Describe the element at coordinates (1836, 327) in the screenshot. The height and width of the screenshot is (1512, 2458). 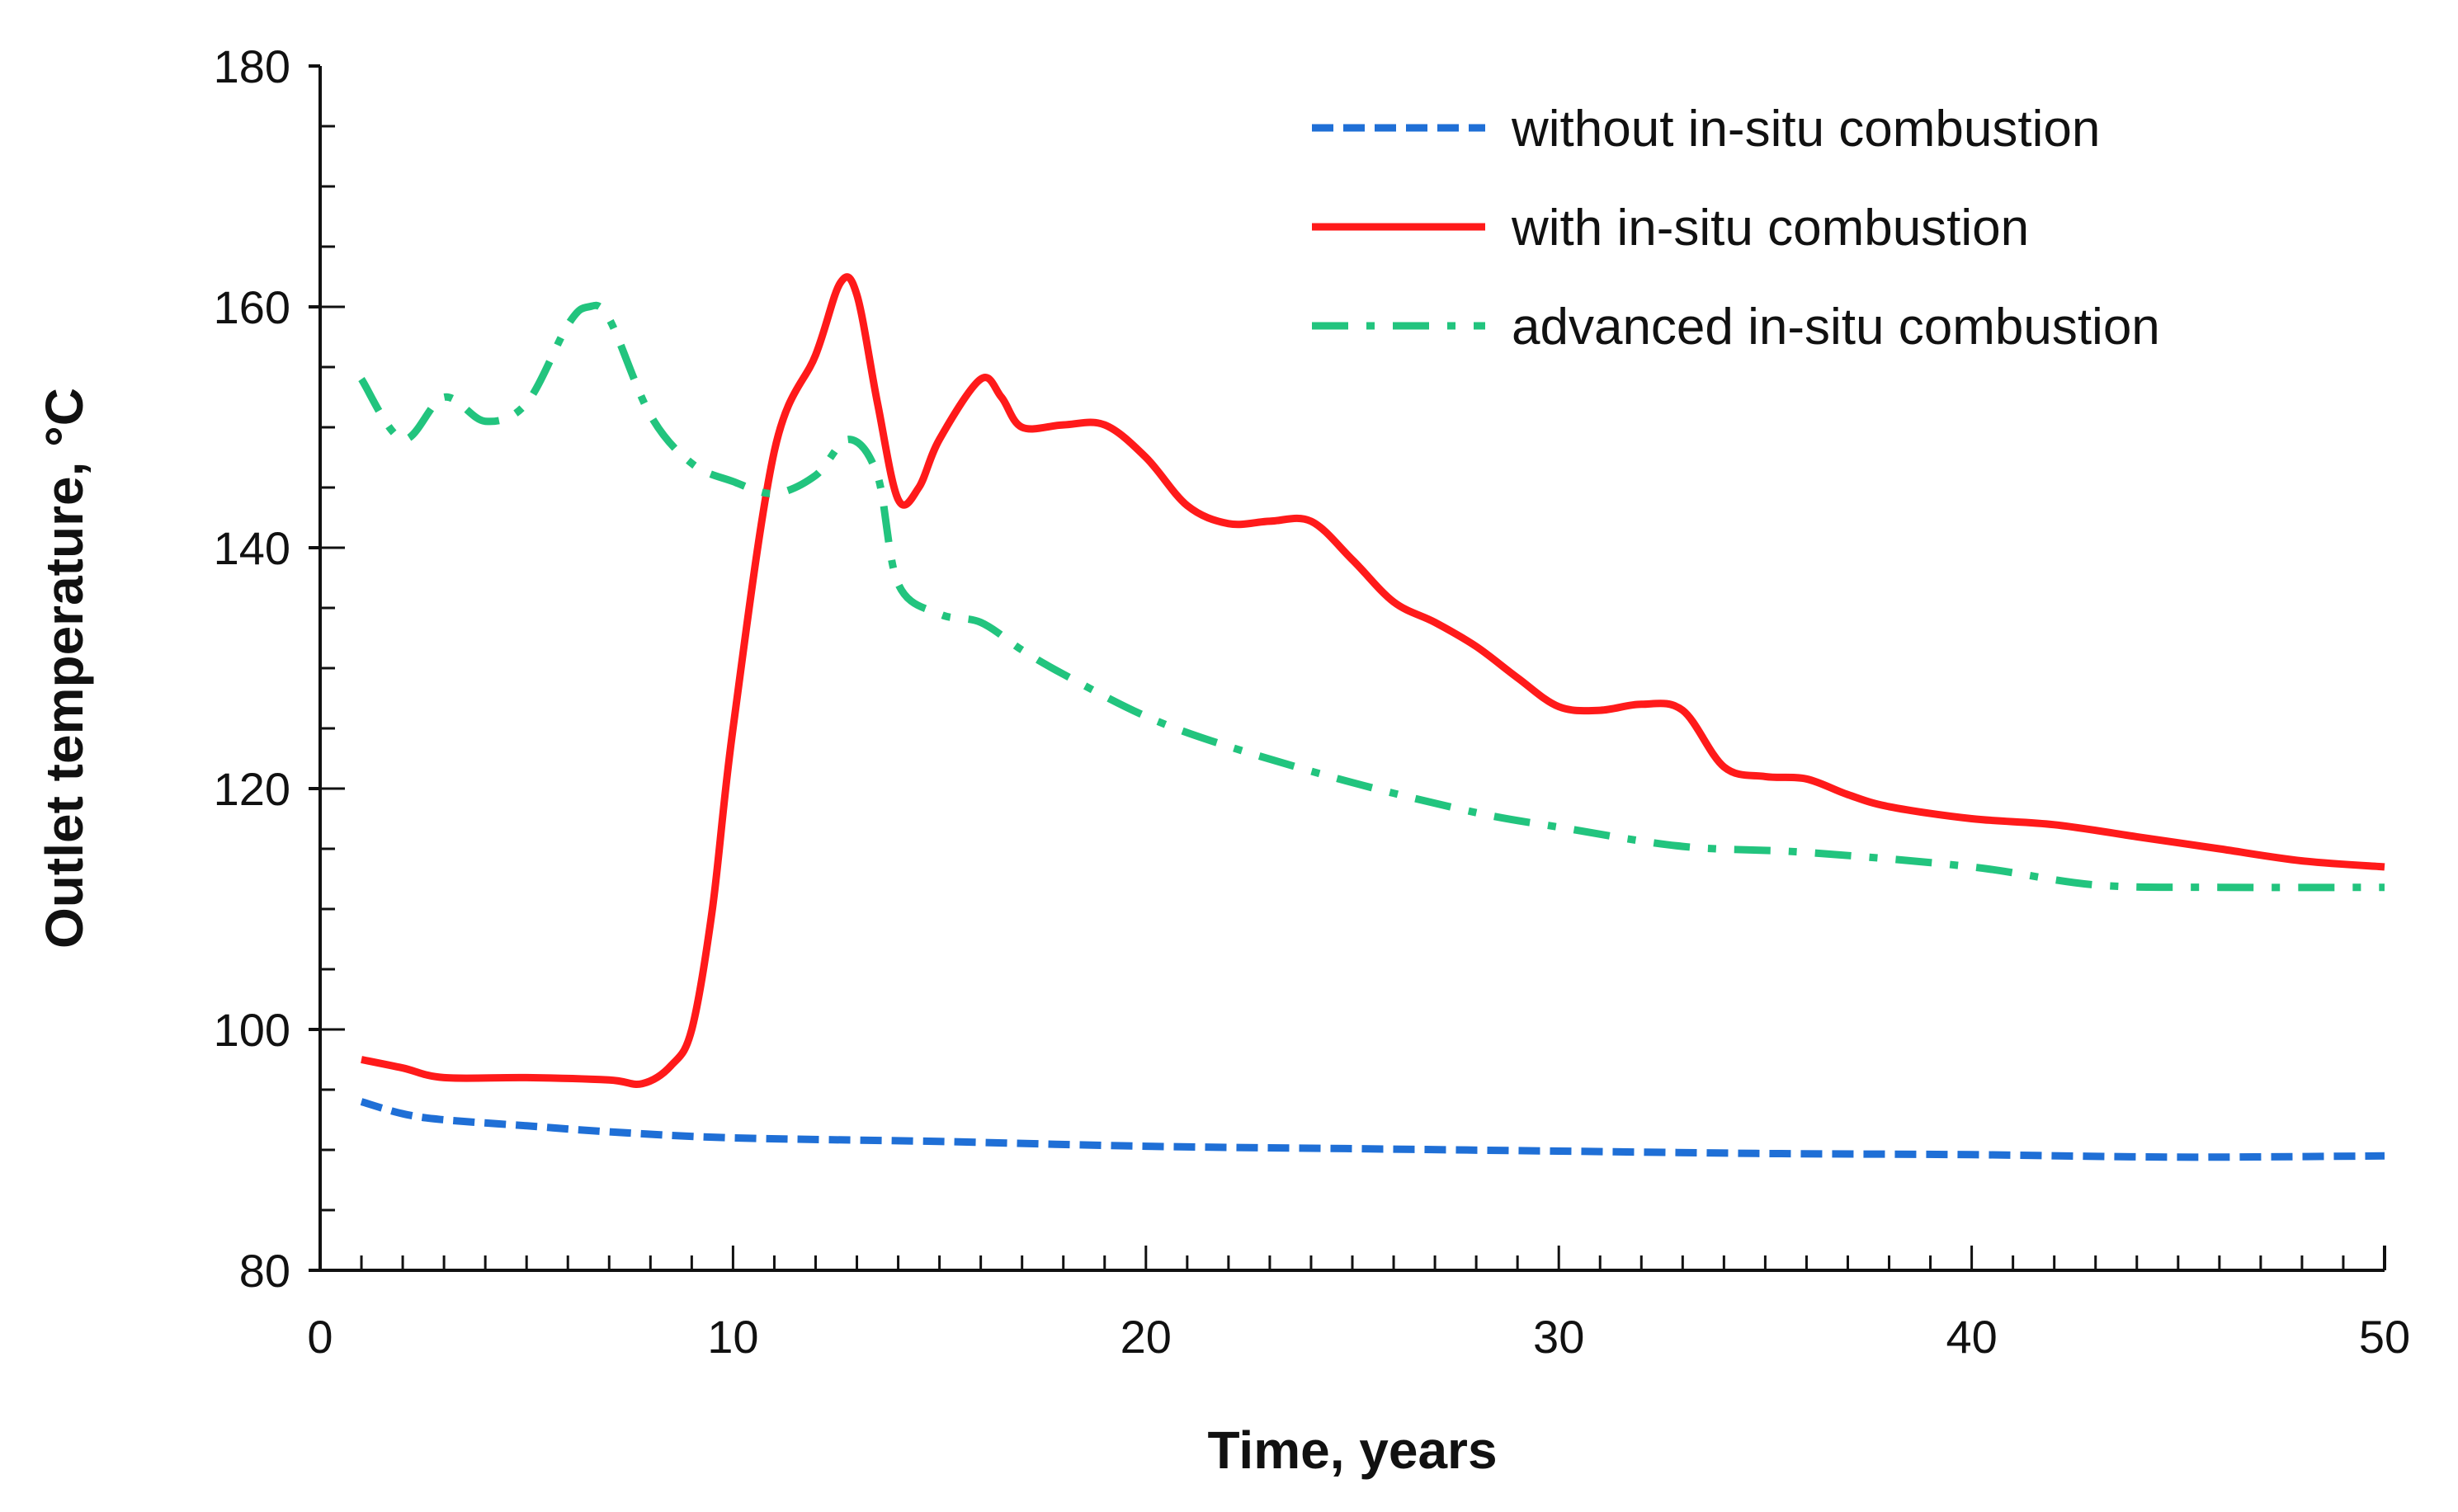
I see `legend-label-3: advanced in-situ combustion` at that location.